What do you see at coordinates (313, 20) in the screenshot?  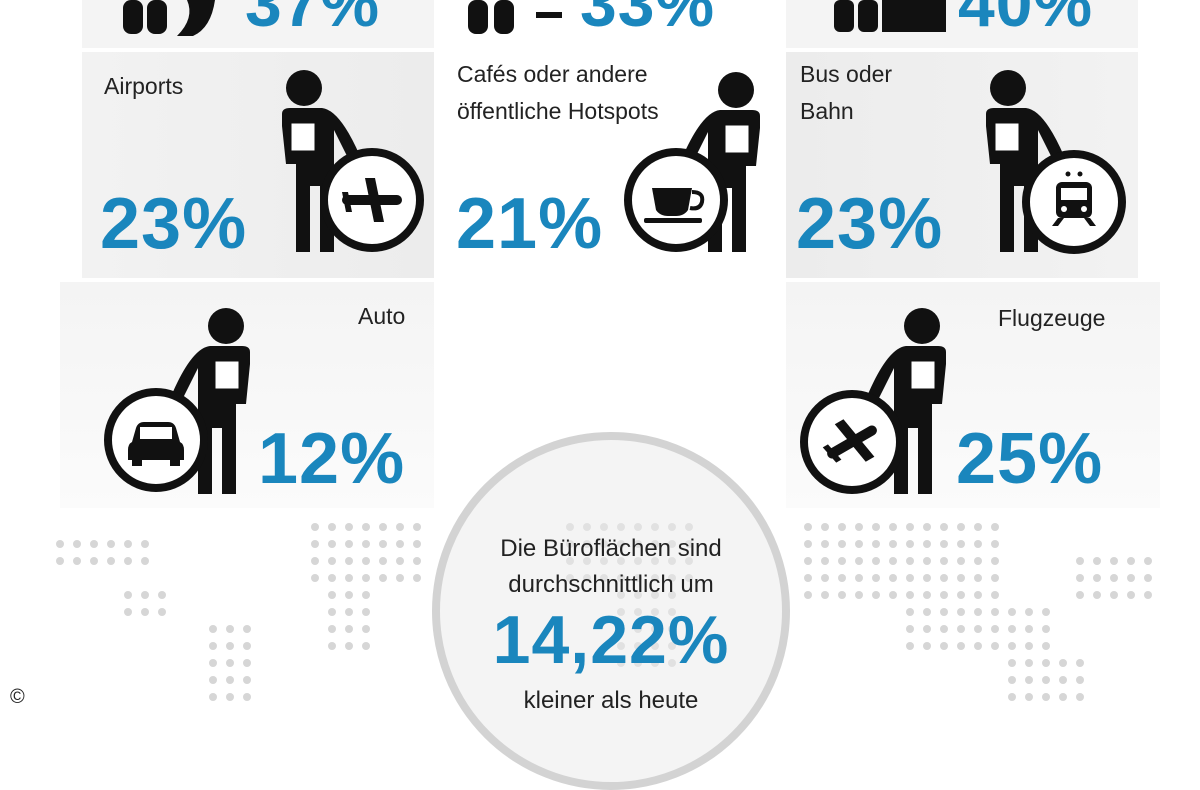 I see `percent-top-left: 37%` at bounding box center [313, 20].